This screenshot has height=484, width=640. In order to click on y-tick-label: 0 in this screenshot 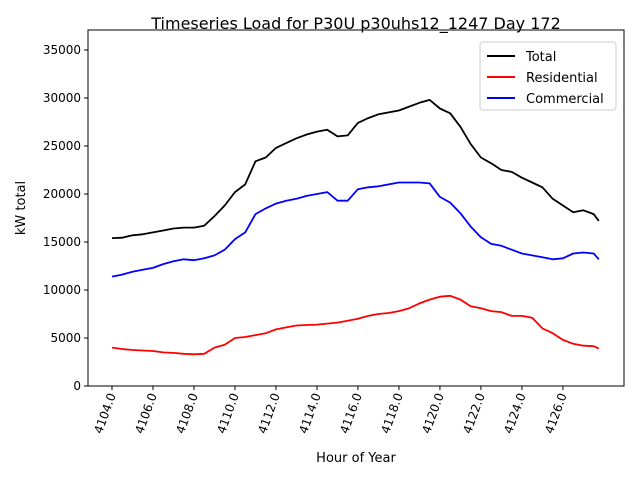, I will do `click(77, 386)`.